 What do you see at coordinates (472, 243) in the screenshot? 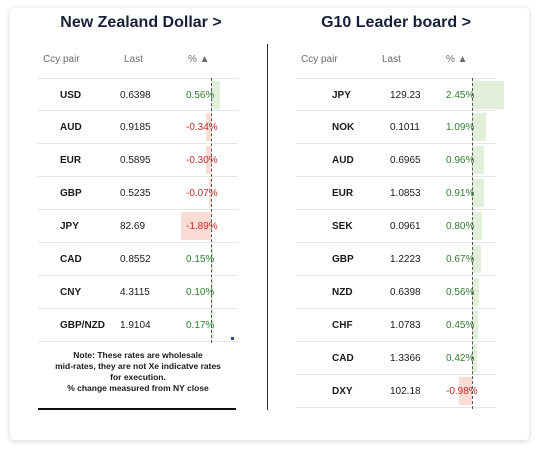
I see `zero-axis-line` at bounding box center [472, 243].